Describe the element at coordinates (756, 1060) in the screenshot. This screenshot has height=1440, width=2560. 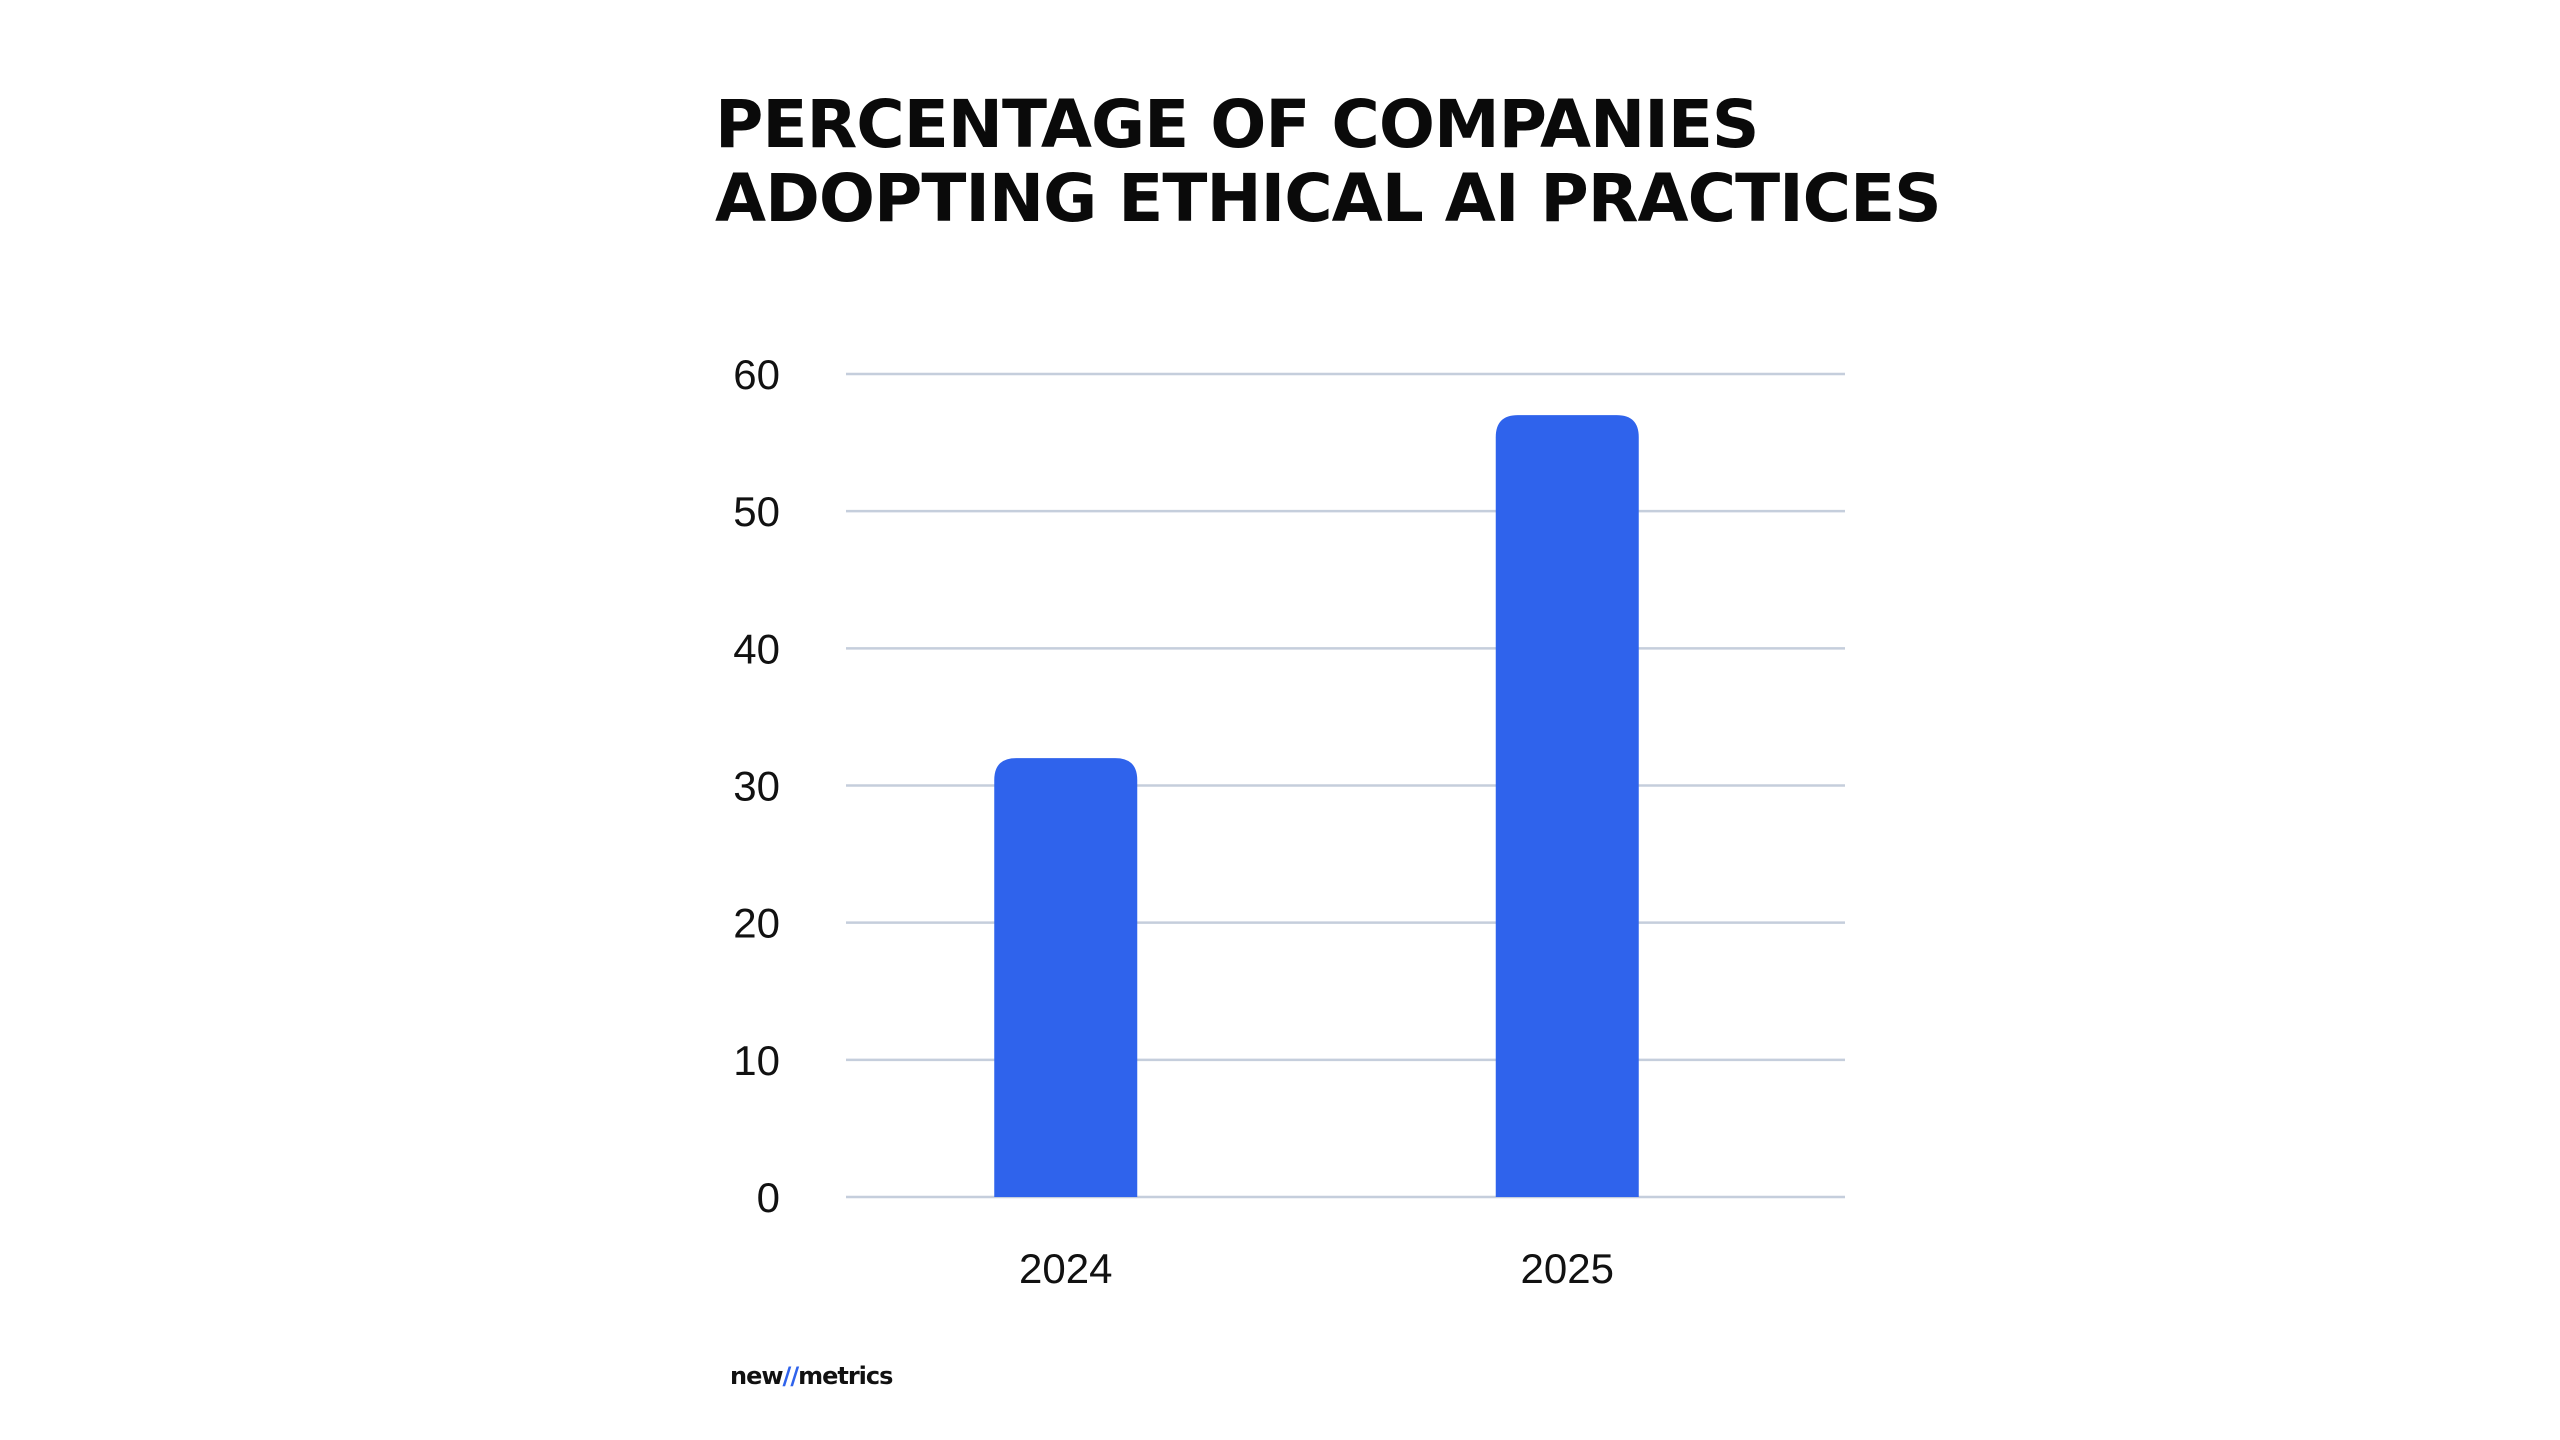
I see `y-tick-label: 10` at that location.